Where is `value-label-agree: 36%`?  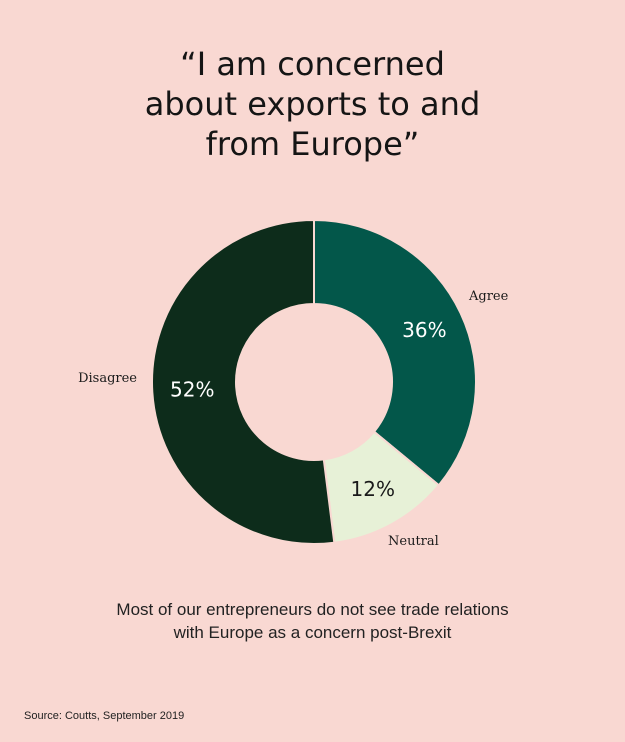 value-label-agree: 36% is located at coordinates (424, 330).